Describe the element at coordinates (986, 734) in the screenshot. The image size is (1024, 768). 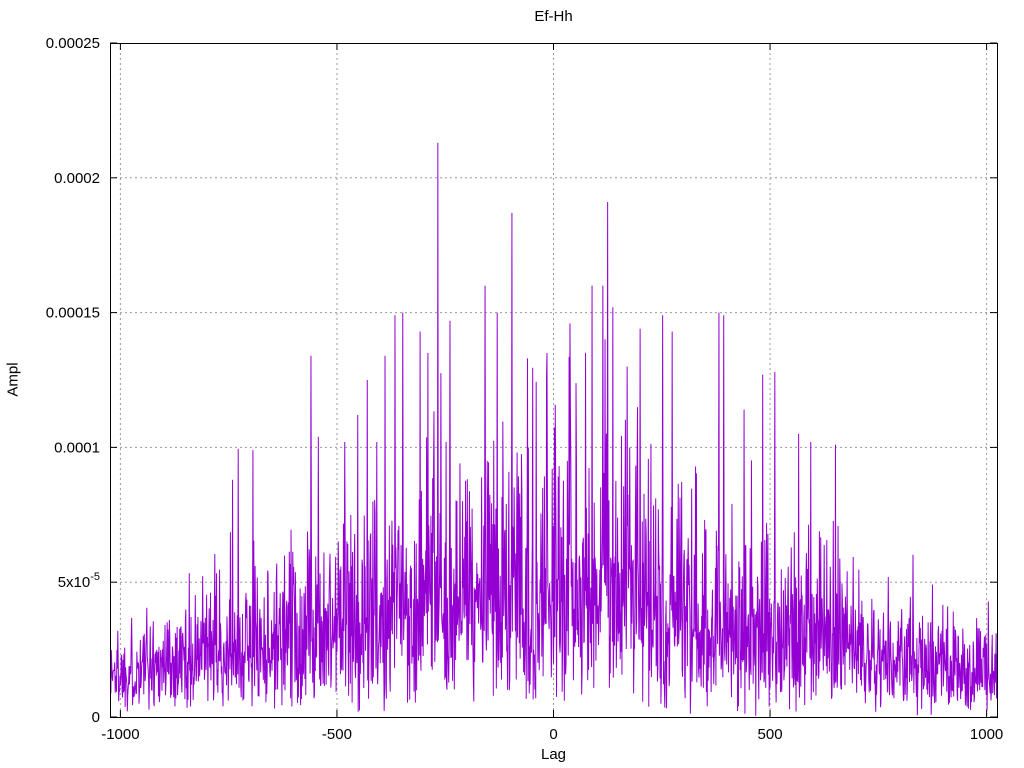
I see `x-tick-label: 1000` at that location.